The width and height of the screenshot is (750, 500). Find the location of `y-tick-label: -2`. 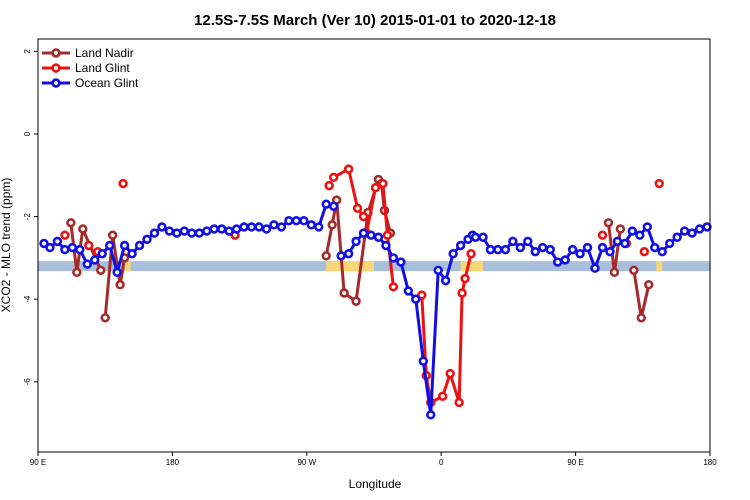

y-tick-label: -2 is located at coordinates (27, 216).